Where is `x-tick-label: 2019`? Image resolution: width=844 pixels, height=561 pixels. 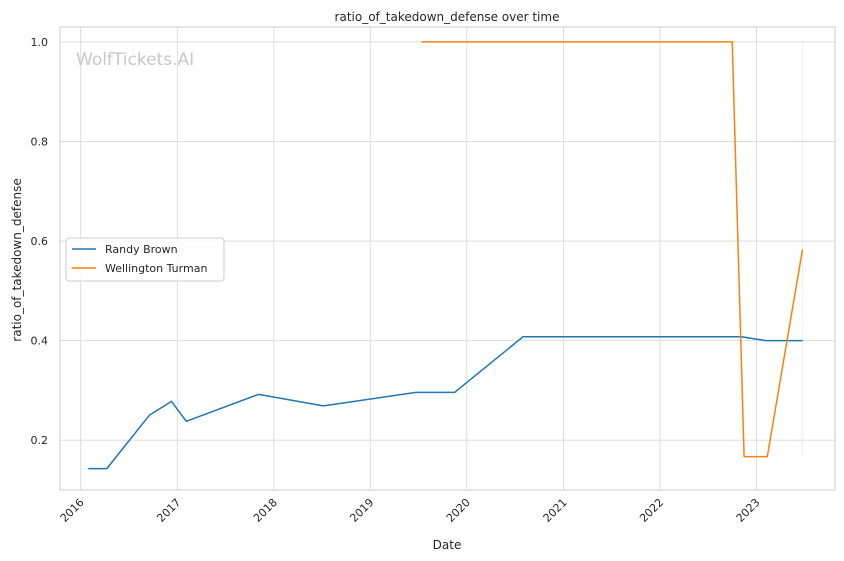
x-tick-label: 2019 is located at coordinates (361, 510).